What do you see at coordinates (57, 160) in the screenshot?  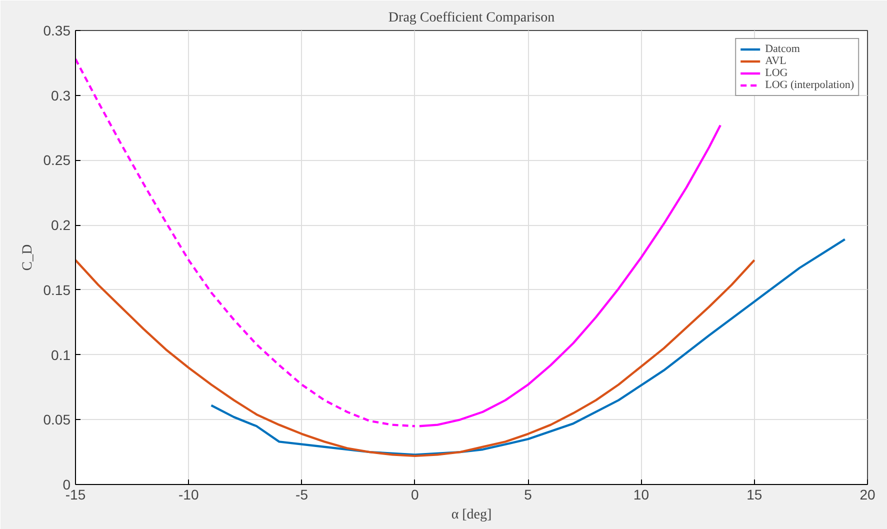 I see `y-tick-label: 0.25` at bounding box center [57, 160].